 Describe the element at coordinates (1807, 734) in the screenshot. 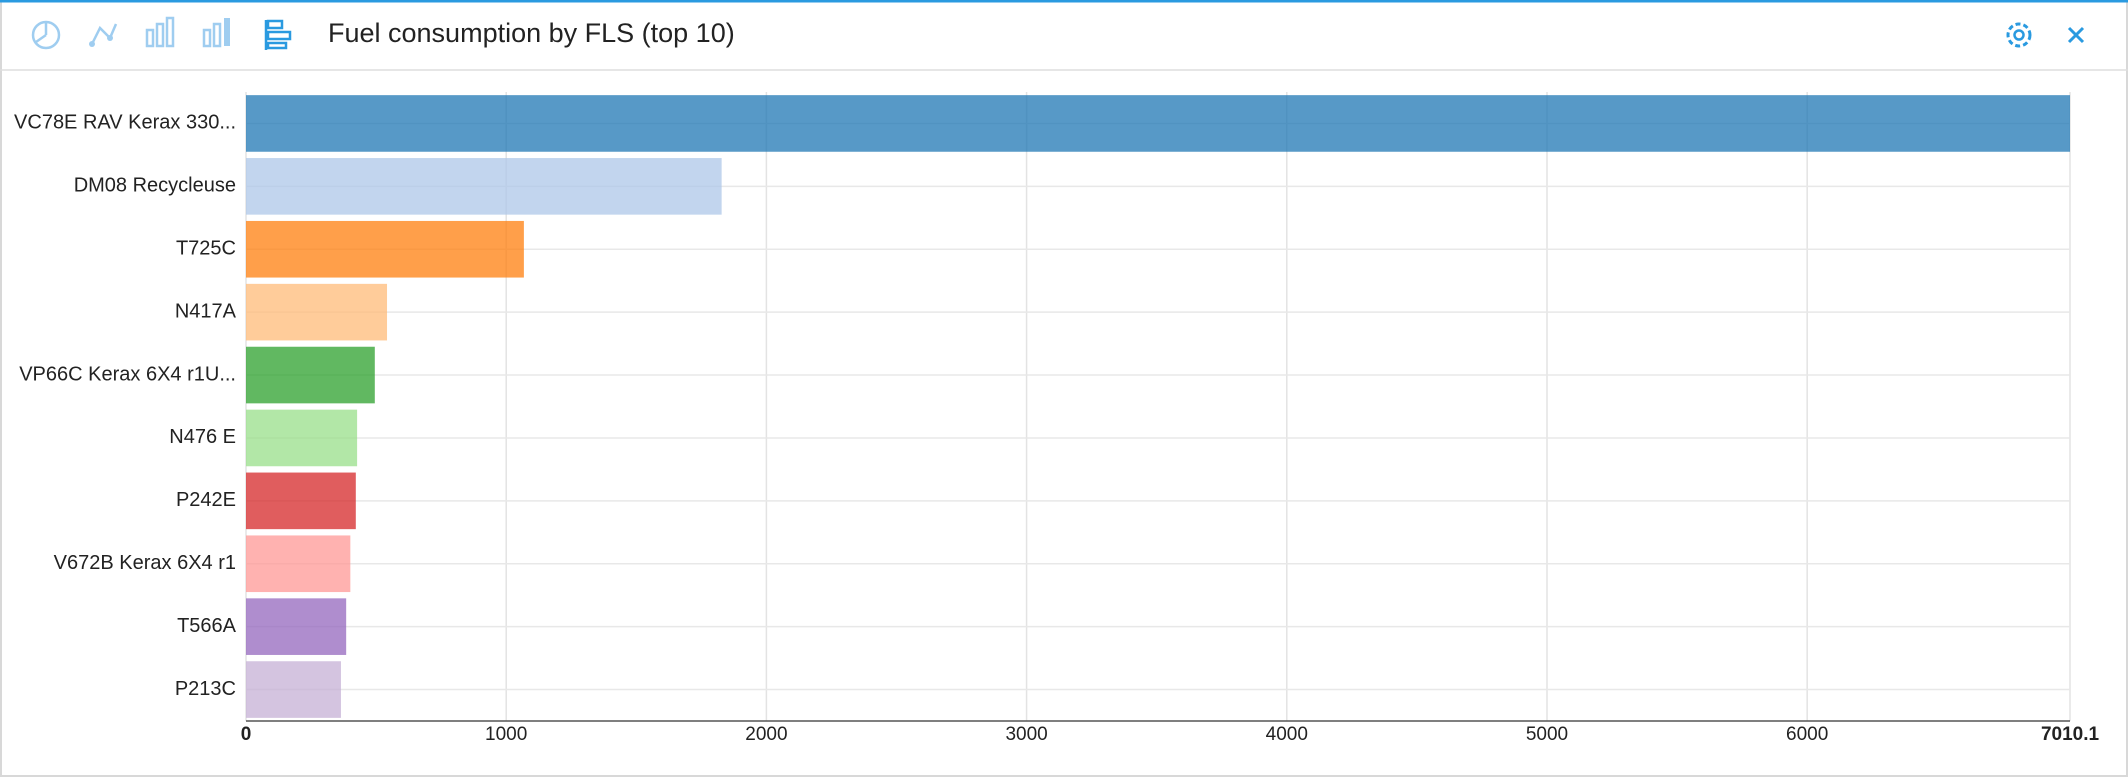

I see `x-tick-label: 6000` at that location.